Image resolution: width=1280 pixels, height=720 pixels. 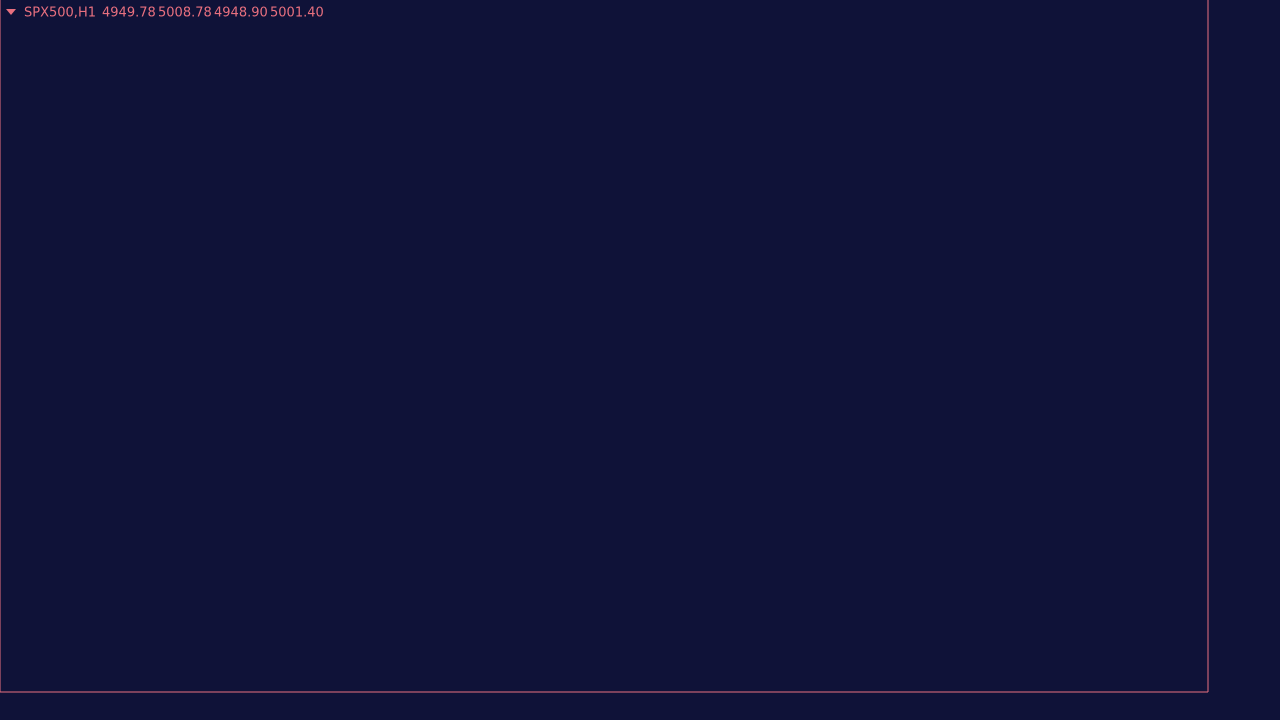 I want to click on high-label: 5008.78, so click(x=185, y=13).